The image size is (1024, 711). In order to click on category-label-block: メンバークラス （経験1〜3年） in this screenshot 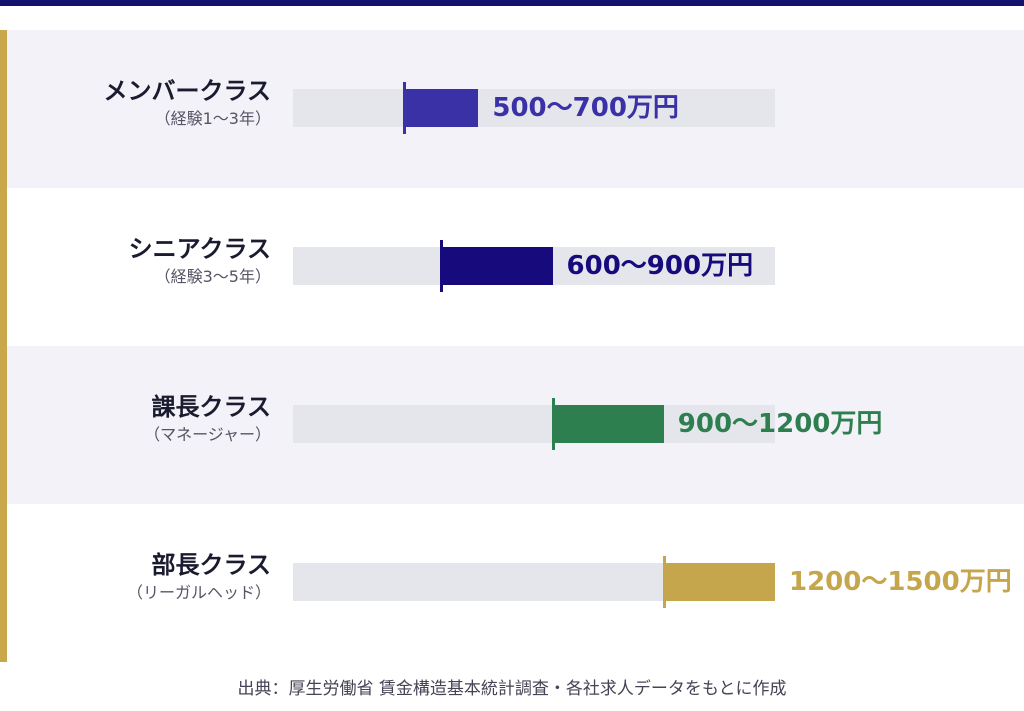, I will do `click(187, 103)`.